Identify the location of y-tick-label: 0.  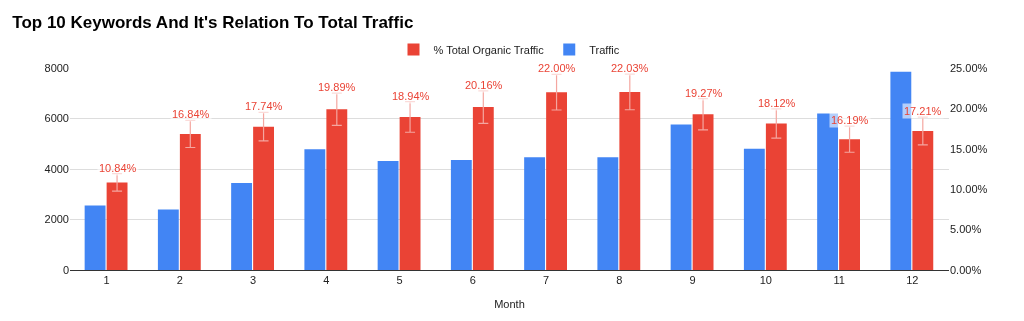
(65, 269).